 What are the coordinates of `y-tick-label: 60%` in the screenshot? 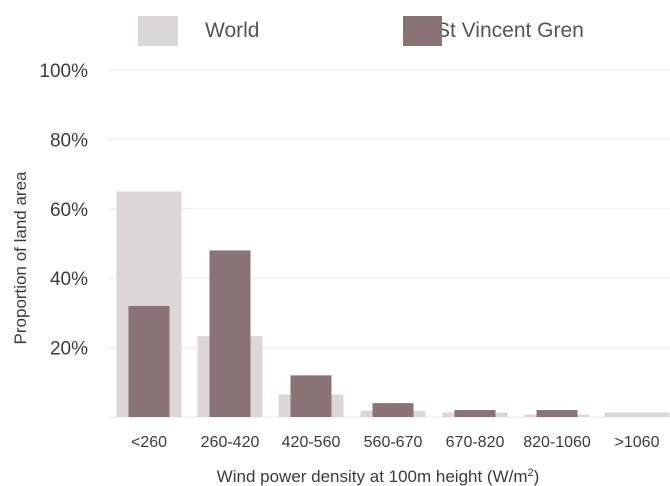 It's located at (69, 210).